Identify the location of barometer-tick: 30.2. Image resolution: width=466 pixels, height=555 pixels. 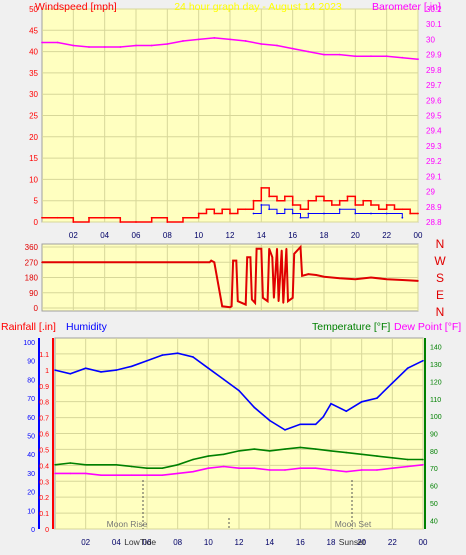
(434, 9).